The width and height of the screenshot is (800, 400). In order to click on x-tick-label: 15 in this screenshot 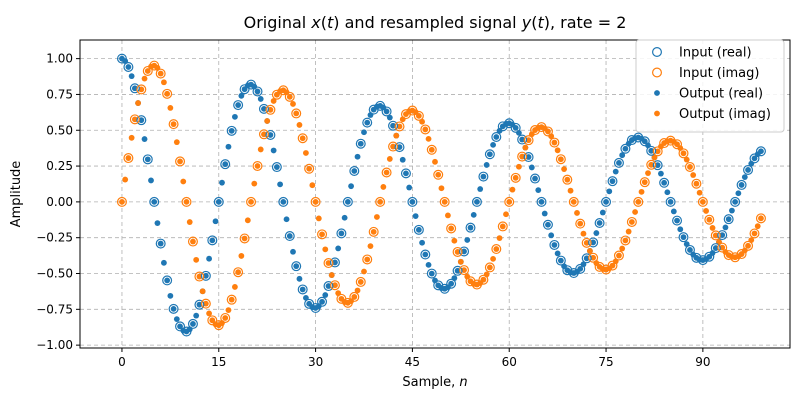, I will do `click(218, 362)`.